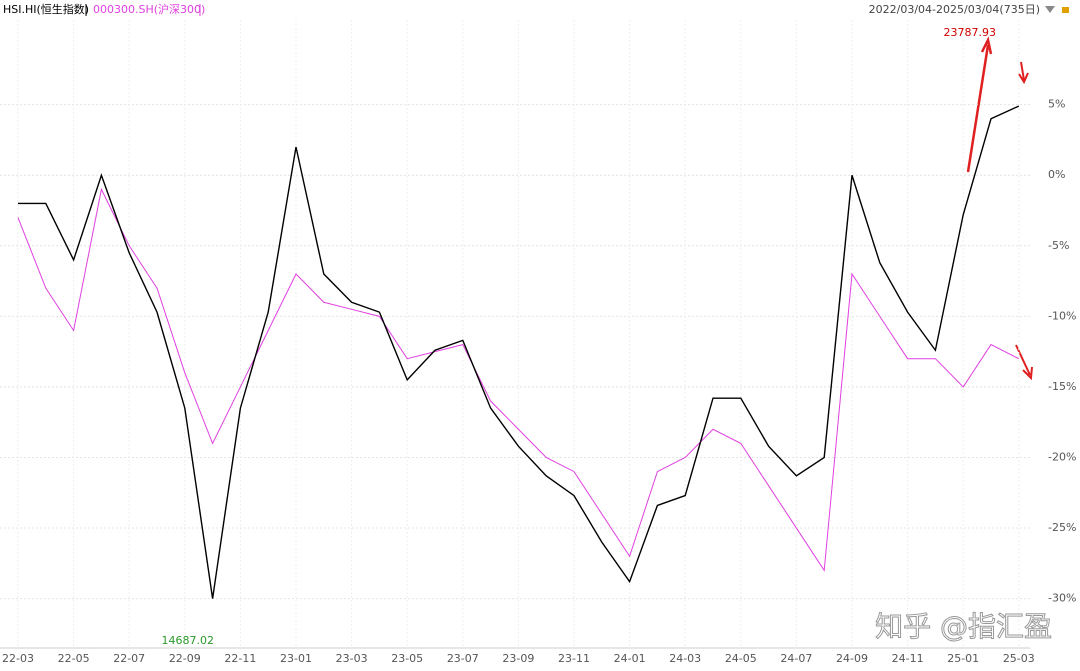  I want to click on x-tick-label: 23-03, so click(352, 658).